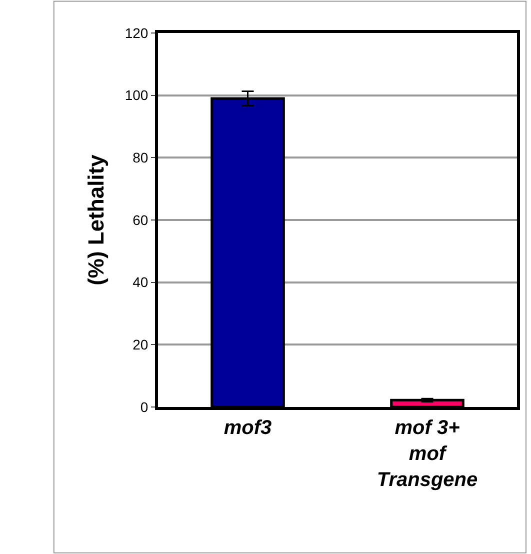  Describe the element at coordinates (140, 220) in the screenshot. I see `y-tick-label: 60` at that location.